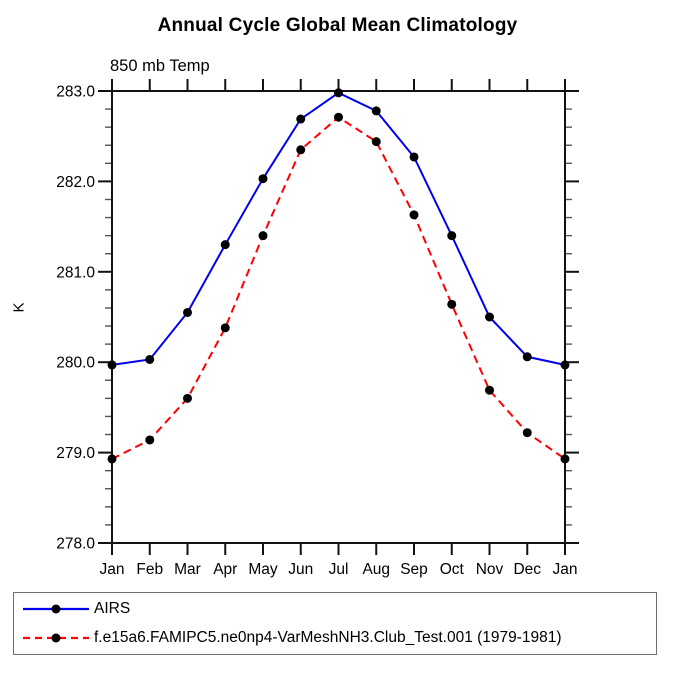  I want to click on month-label: Oct, so click(452, 569).